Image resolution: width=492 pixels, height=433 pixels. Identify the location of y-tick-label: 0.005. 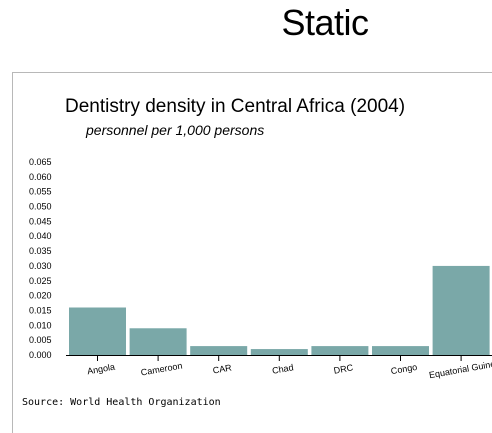
(40, 340).